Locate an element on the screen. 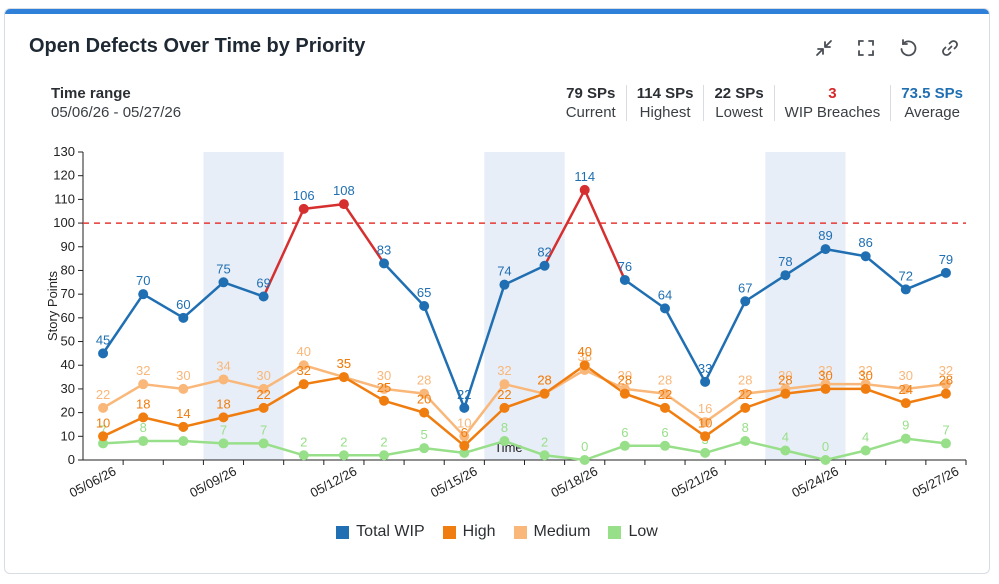 The height and width of the screenshot is (584, 999). data-label-total: 33 is located at coordinates (705, 368).